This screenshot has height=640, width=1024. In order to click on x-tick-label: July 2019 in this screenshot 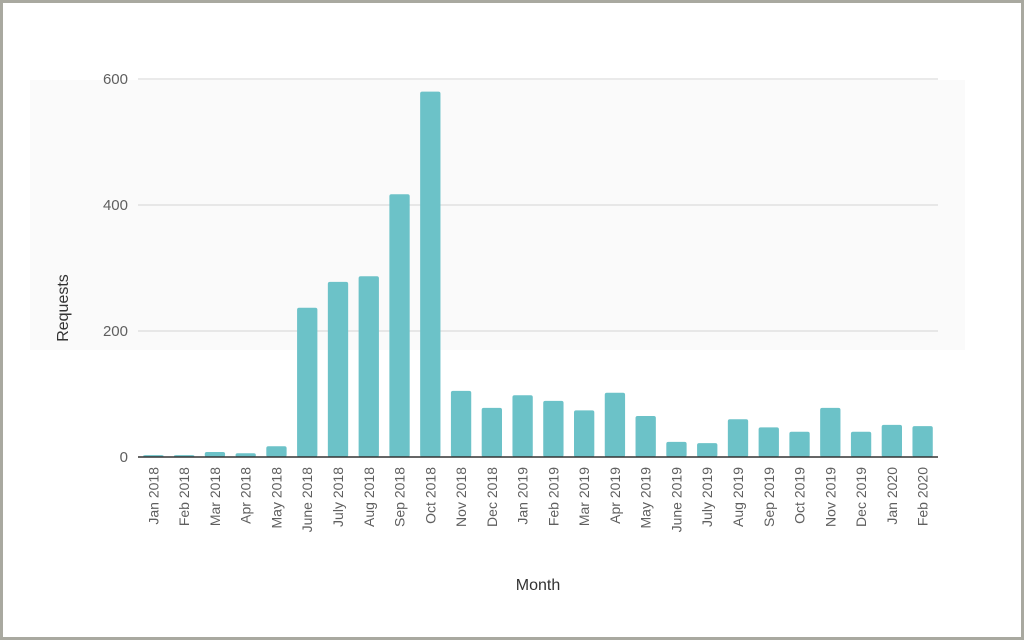, I will do `click(707, 497)`.